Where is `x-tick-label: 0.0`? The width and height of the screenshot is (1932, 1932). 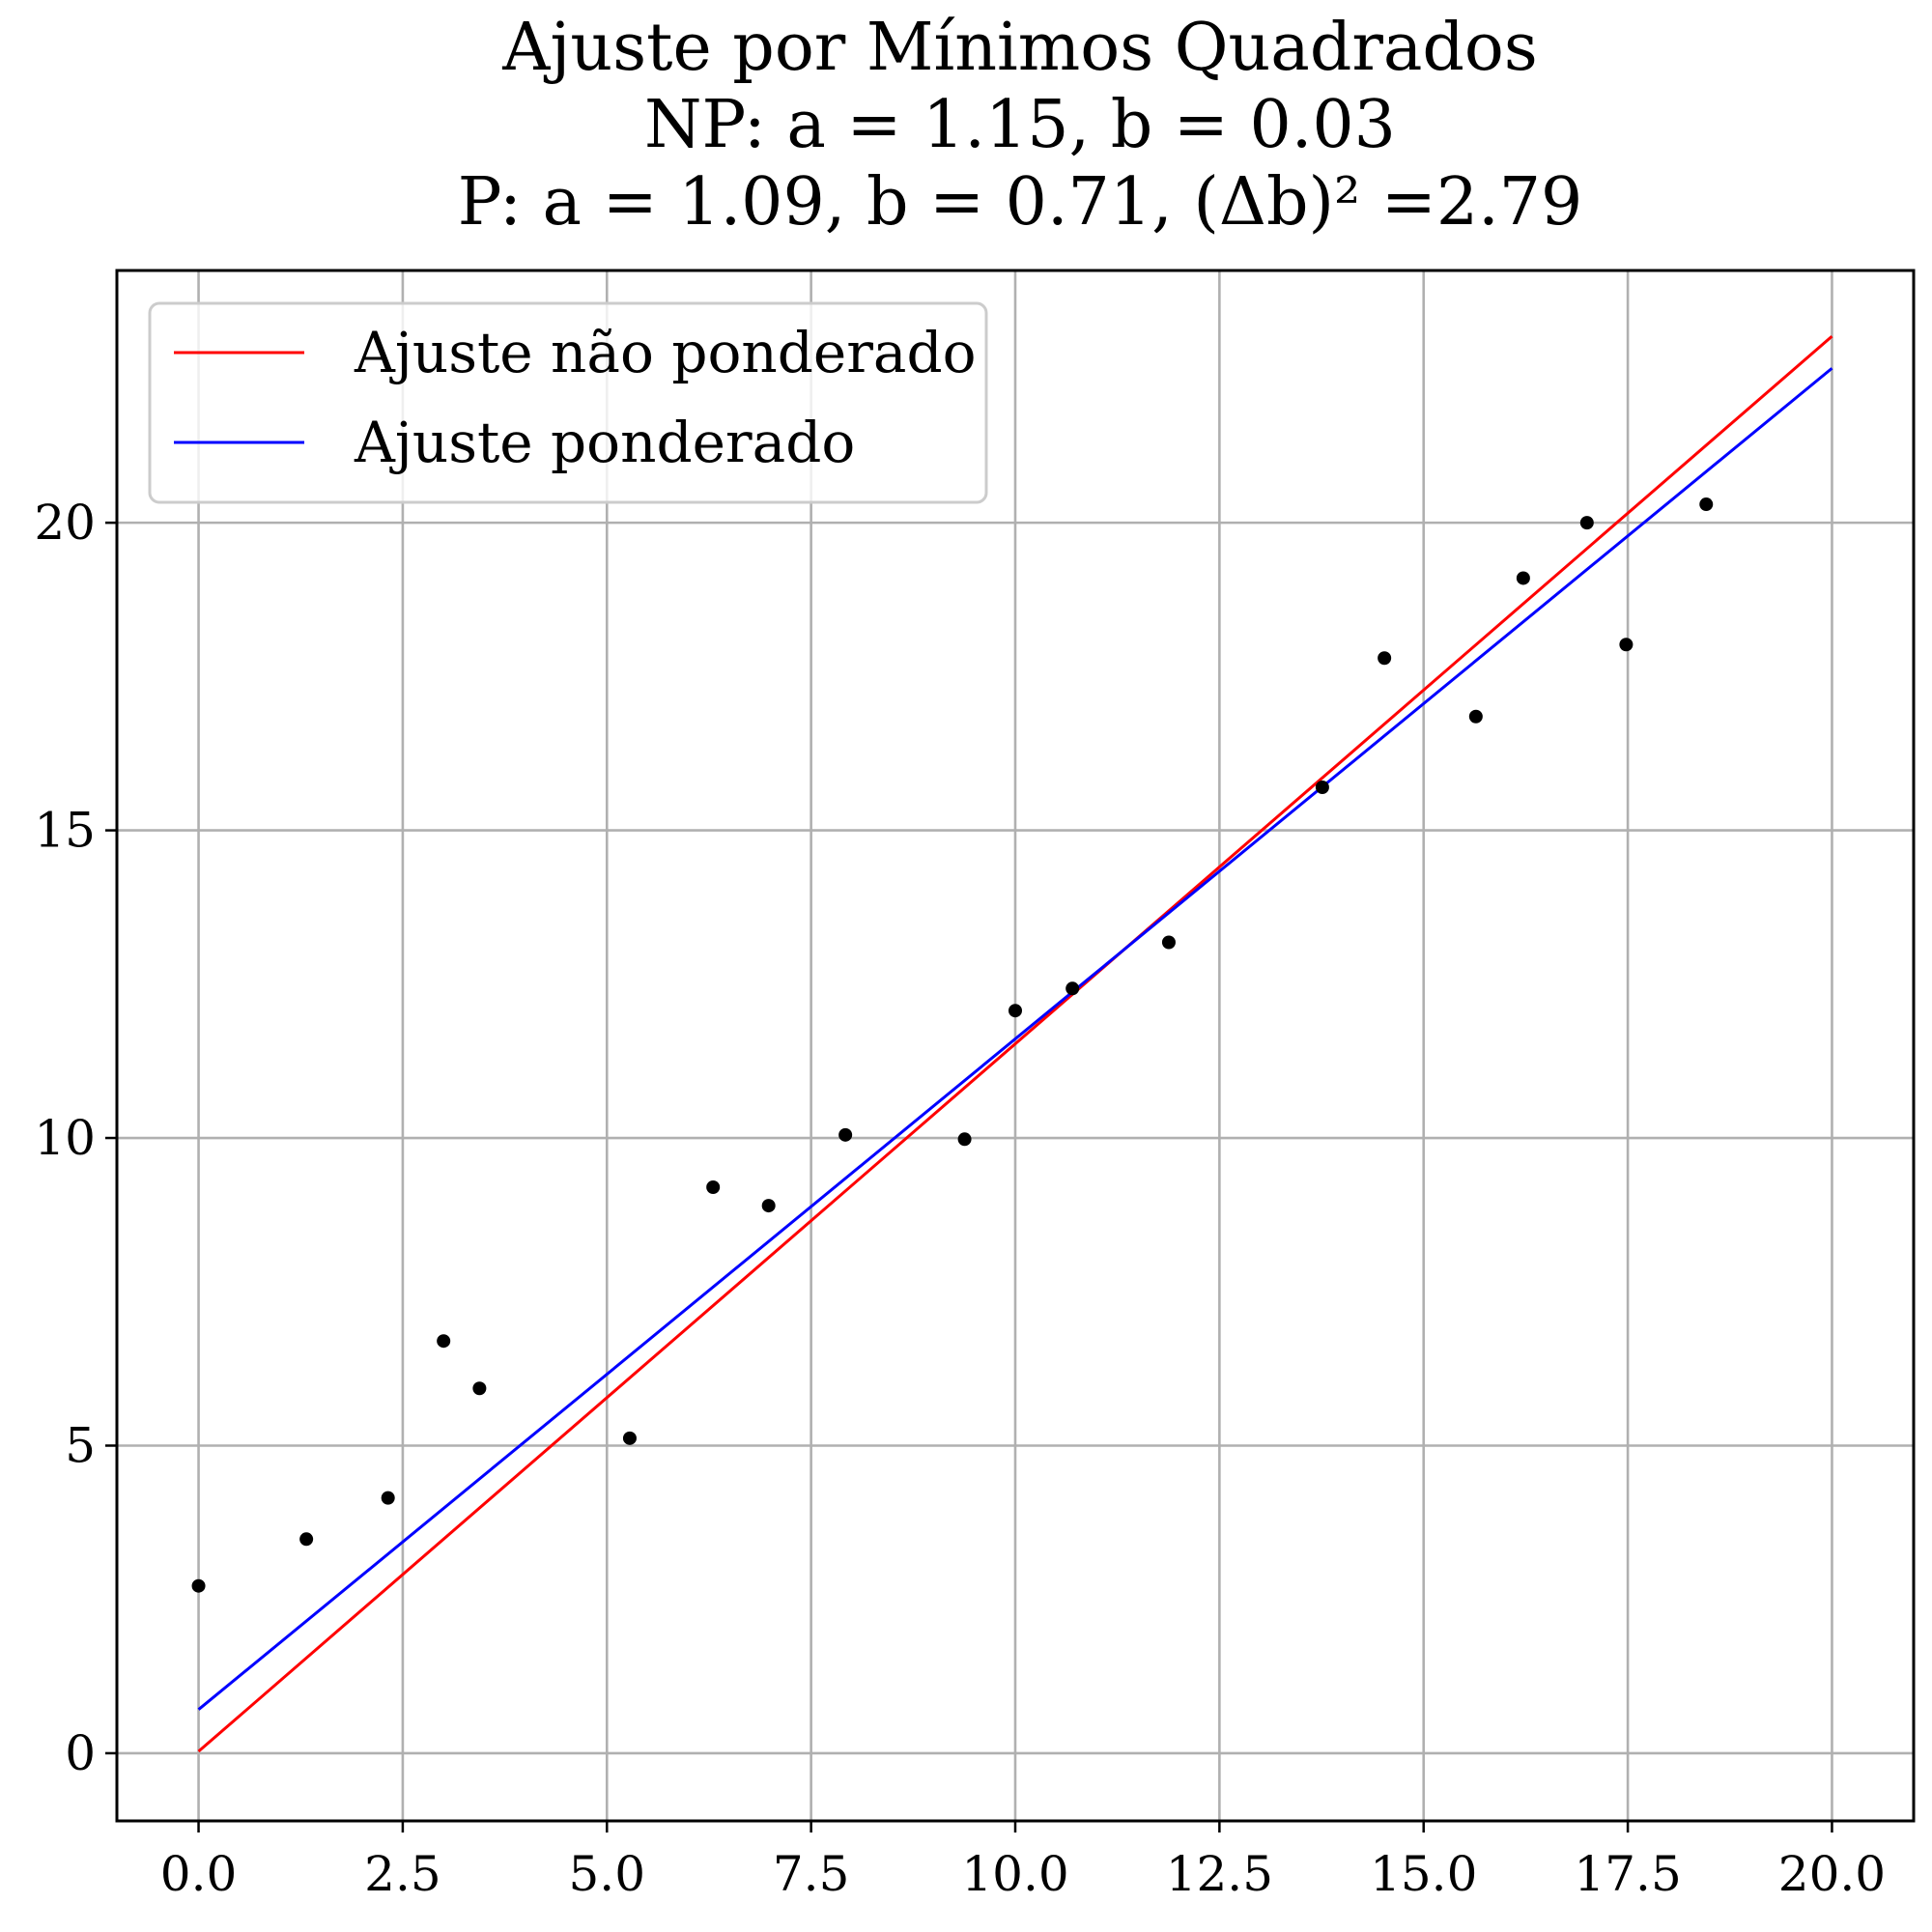 x-tick-label: 0.0 is located at coordinates (199, 1874).